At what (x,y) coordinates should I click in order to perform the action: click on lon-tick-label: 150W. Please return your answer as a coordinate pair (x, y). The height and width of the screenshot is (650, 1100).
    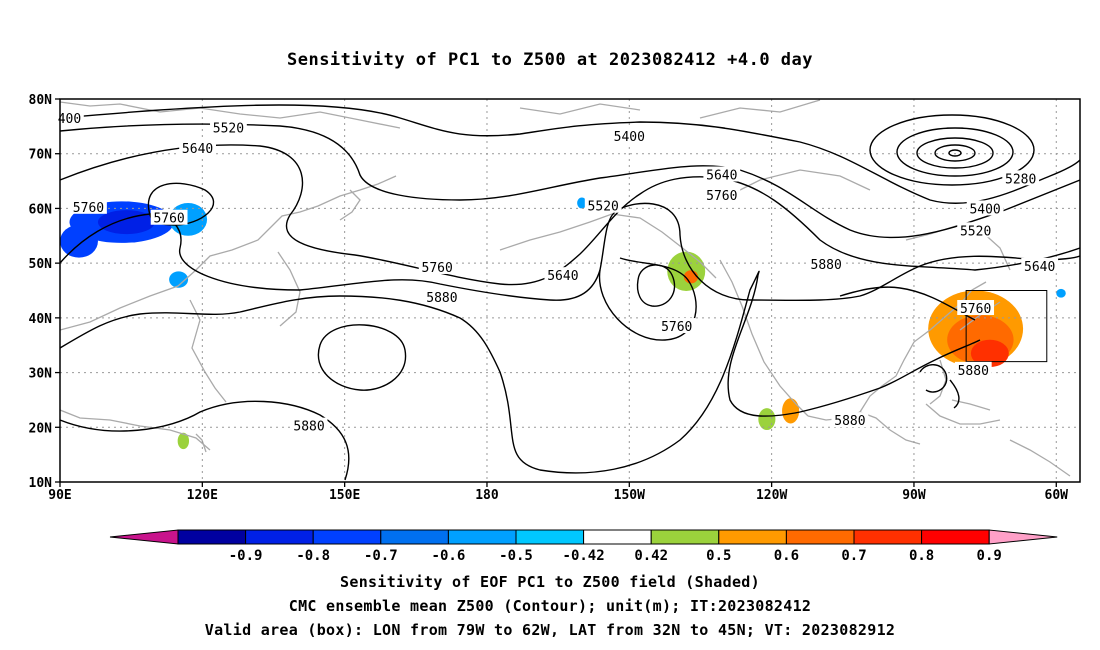
    Looking at the image, I should click on (629, 495).